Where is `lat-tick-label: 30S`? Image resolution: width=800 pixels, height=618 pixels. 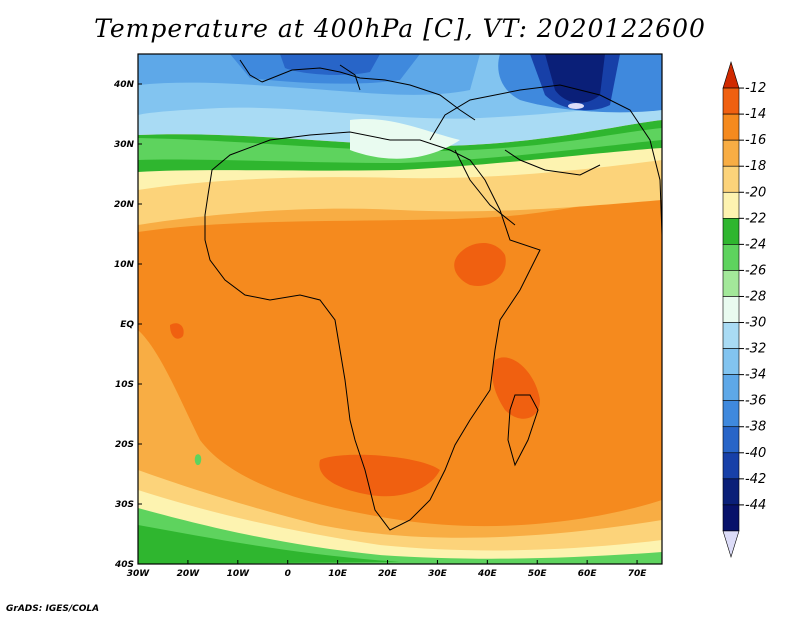
lat-tick-label: 30S is located at coordinates (124, 505).